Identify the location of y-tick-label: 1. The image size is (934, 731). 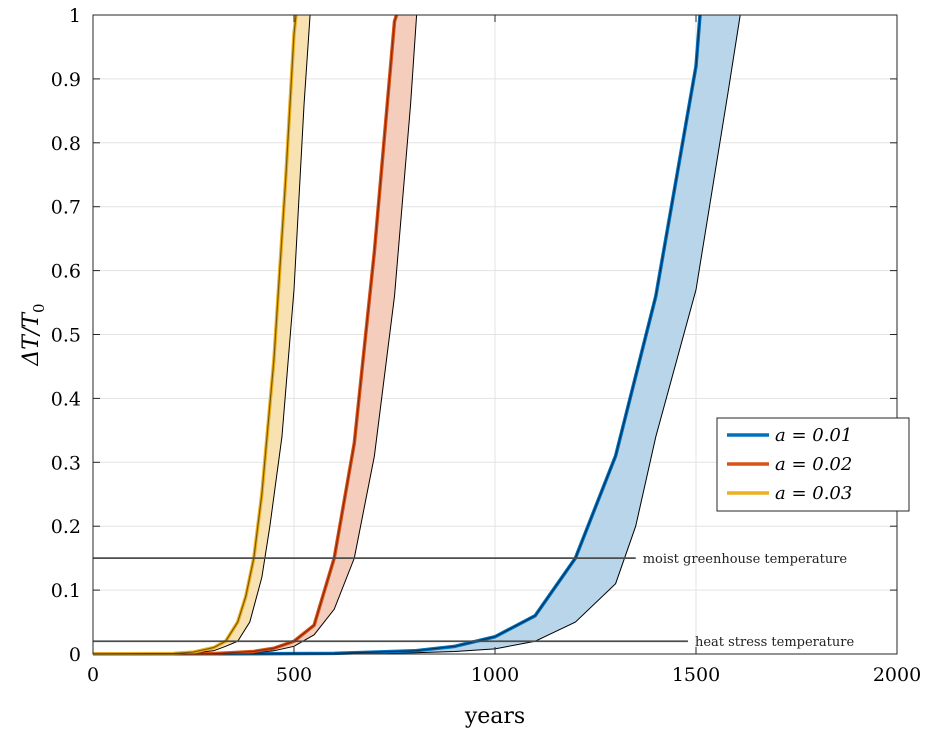
(75, 16).